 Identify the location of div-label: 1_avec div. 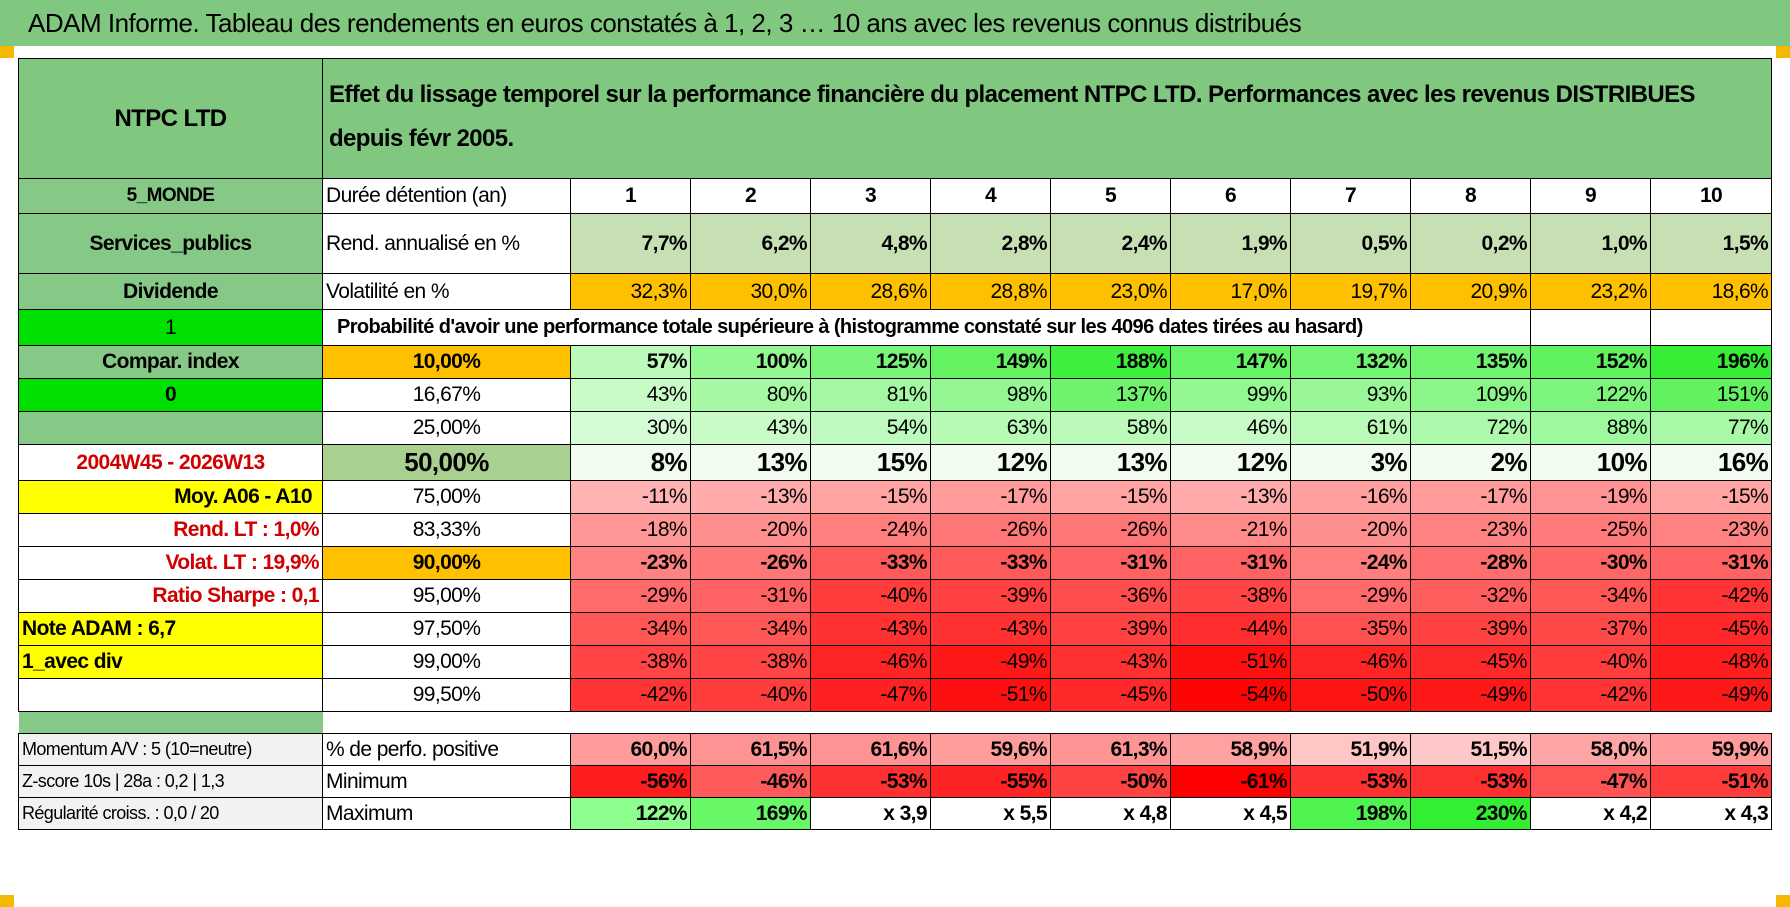
(170, 662).